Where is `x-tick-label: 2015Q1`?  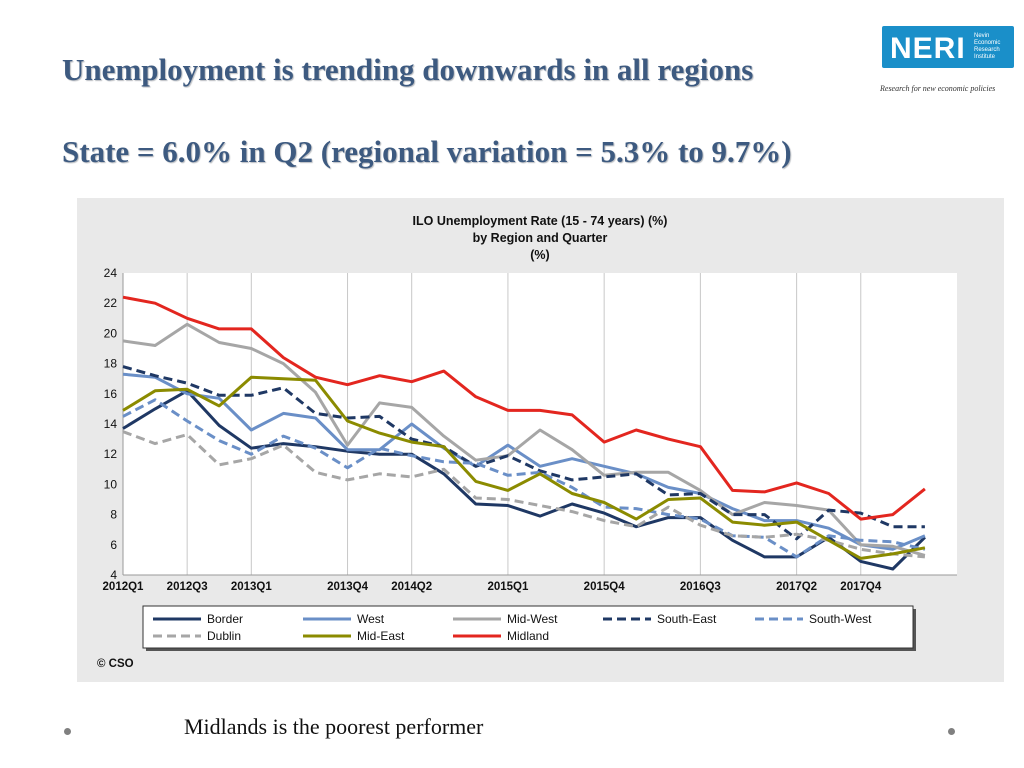 x-tick-label: 2015Q1 is located at coordinates (508, 587).